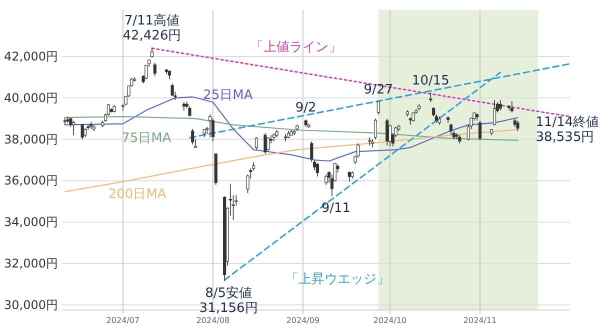 The height and width of the screenshot is (329, 600). I want to click on x-tick-label: 2024/10, so click(390, 320).